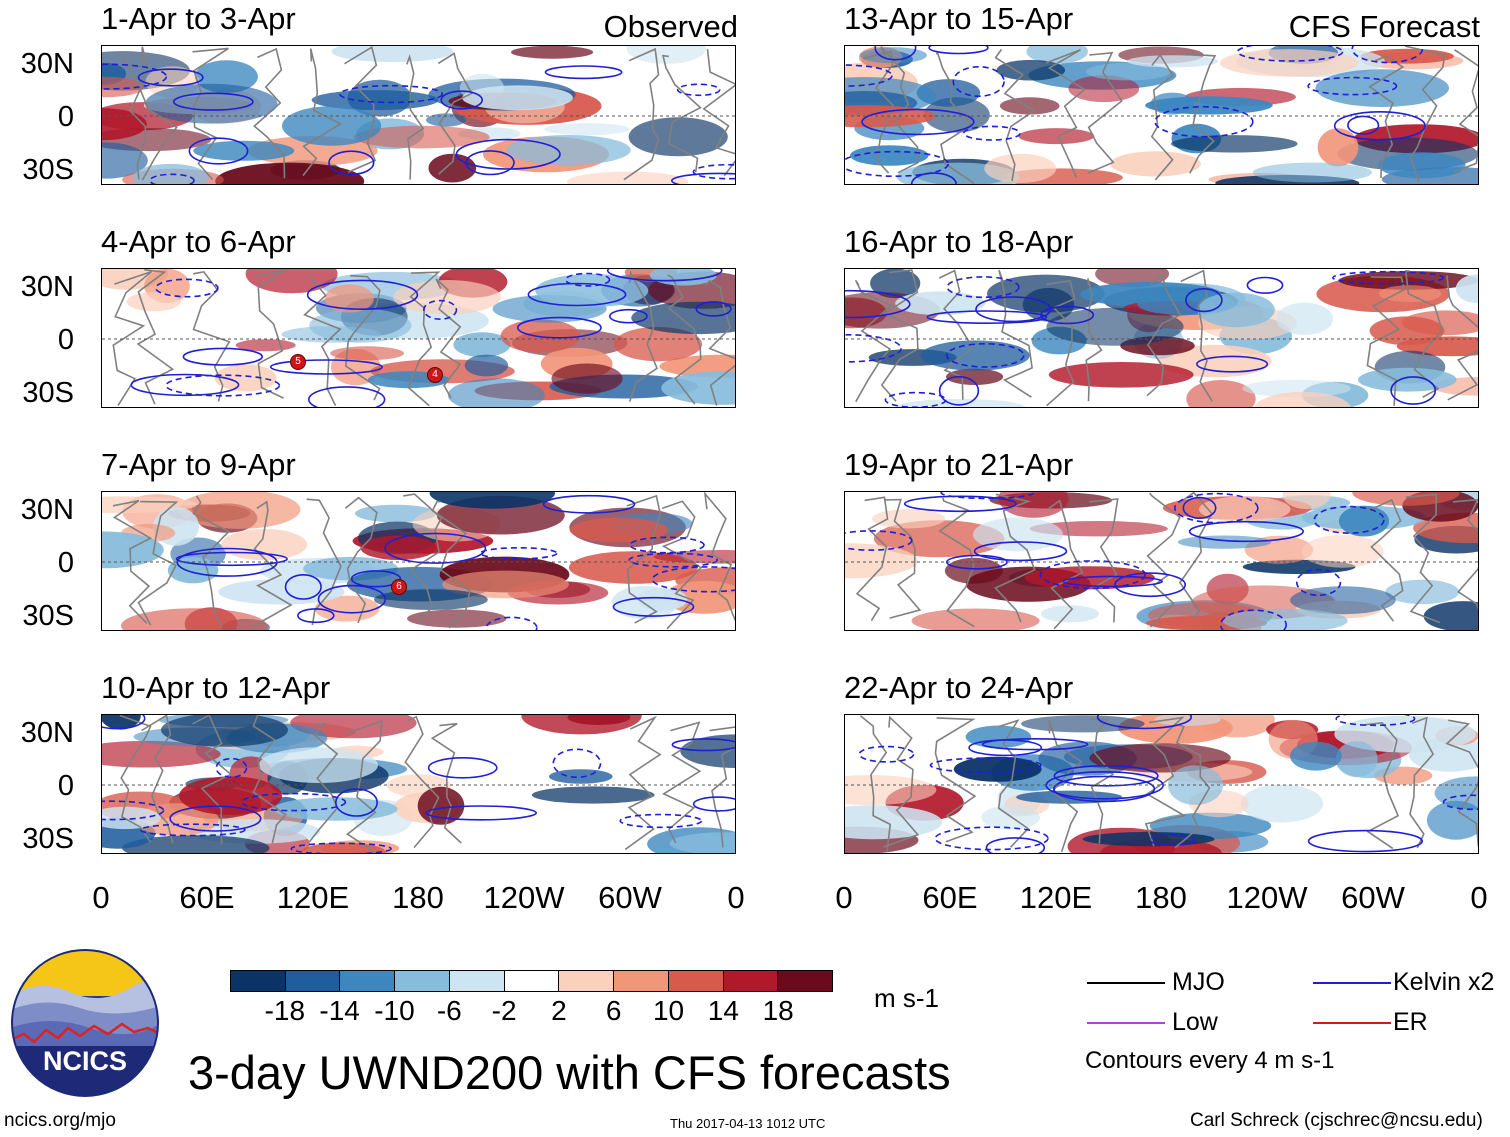 This screenshot has height=1137, width=1510. What do you see at coordinates (394, 1010) in the screenshot?
I see `colorbar-tick-label: -10` at bounding box center [394, 1010].